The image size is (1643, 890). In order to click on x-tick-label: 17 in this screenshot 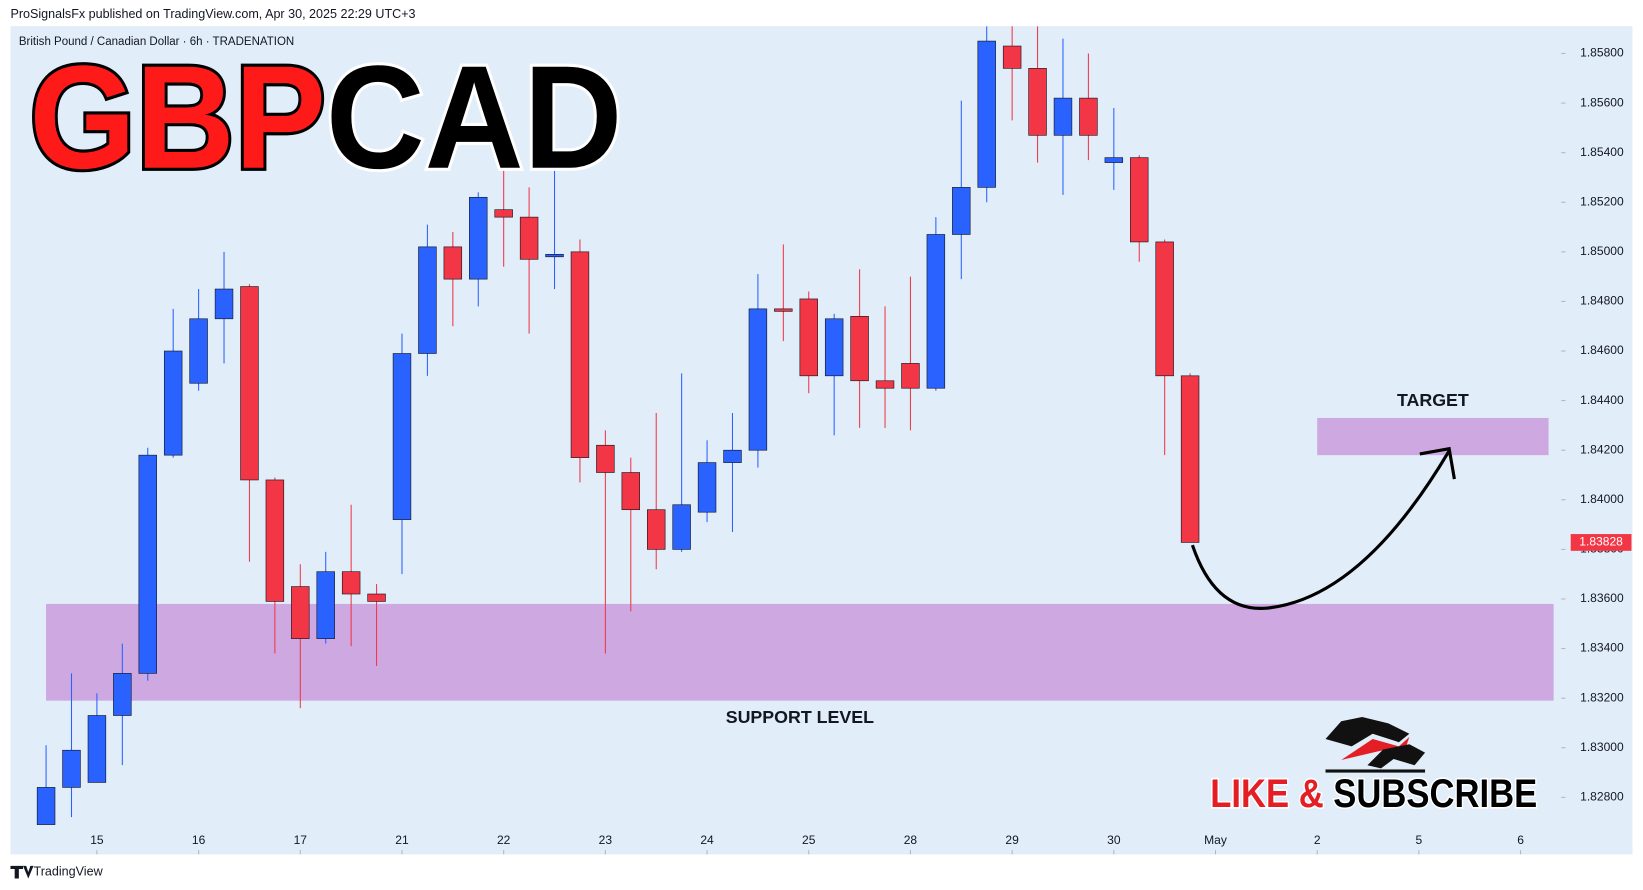, I will do `click(301, 840)`.